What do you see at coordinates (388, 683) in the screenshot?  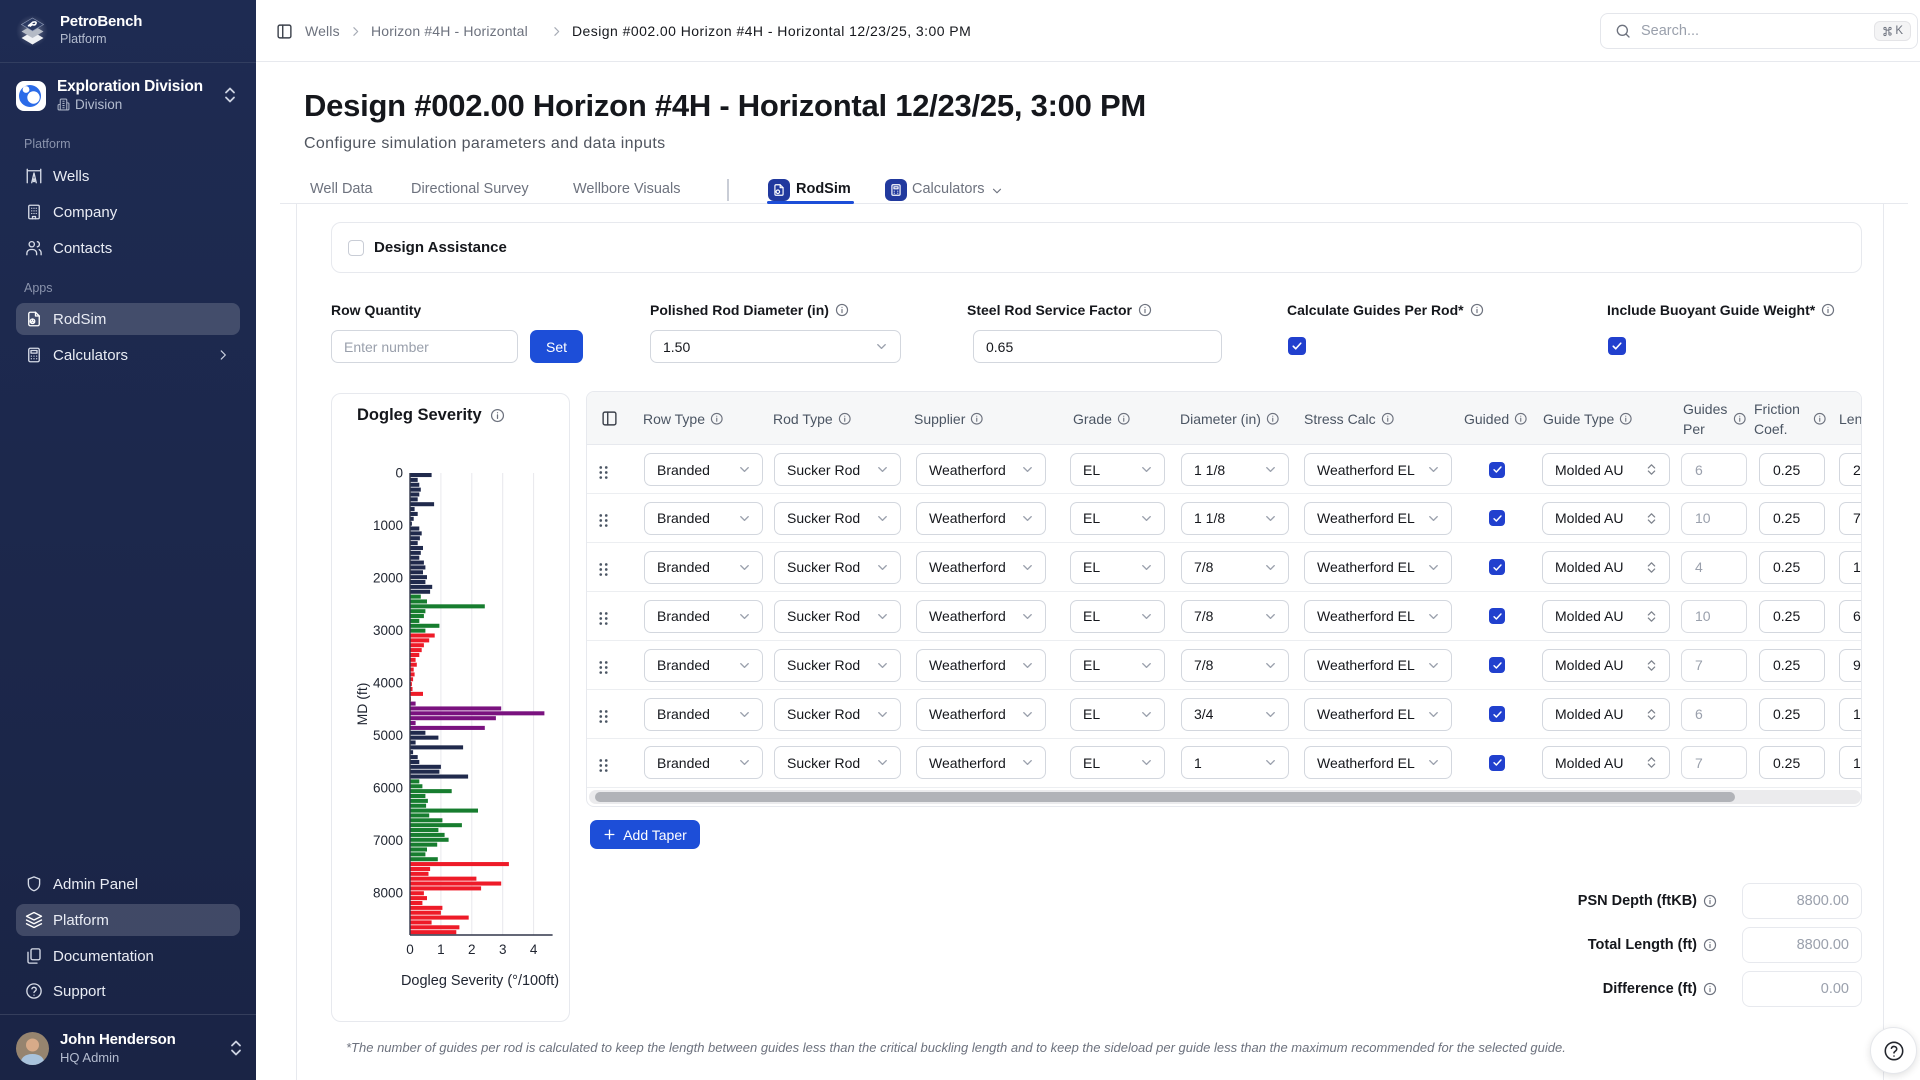 I see `svg-text: 4000` at bounding box center [388, 683].